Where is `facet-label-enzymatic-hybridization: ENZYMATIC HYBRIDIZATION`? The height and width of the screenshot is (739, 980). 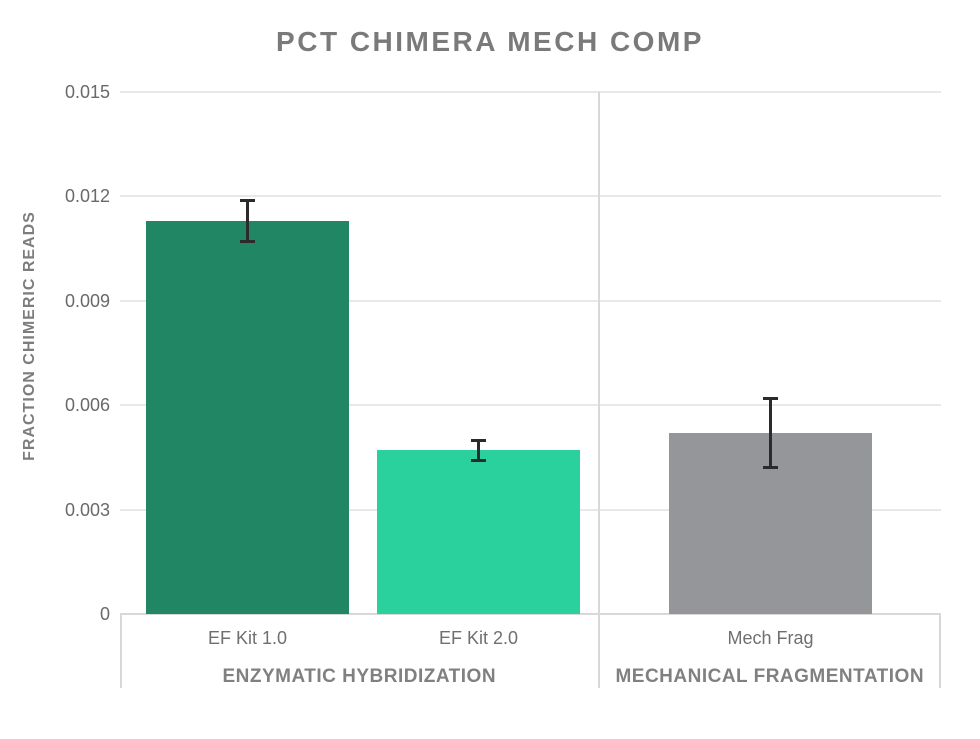
facet-label-enzymatic-hybridization: ENZYMATIC HYBRIDIZATION is located at coordinates (359, 676).